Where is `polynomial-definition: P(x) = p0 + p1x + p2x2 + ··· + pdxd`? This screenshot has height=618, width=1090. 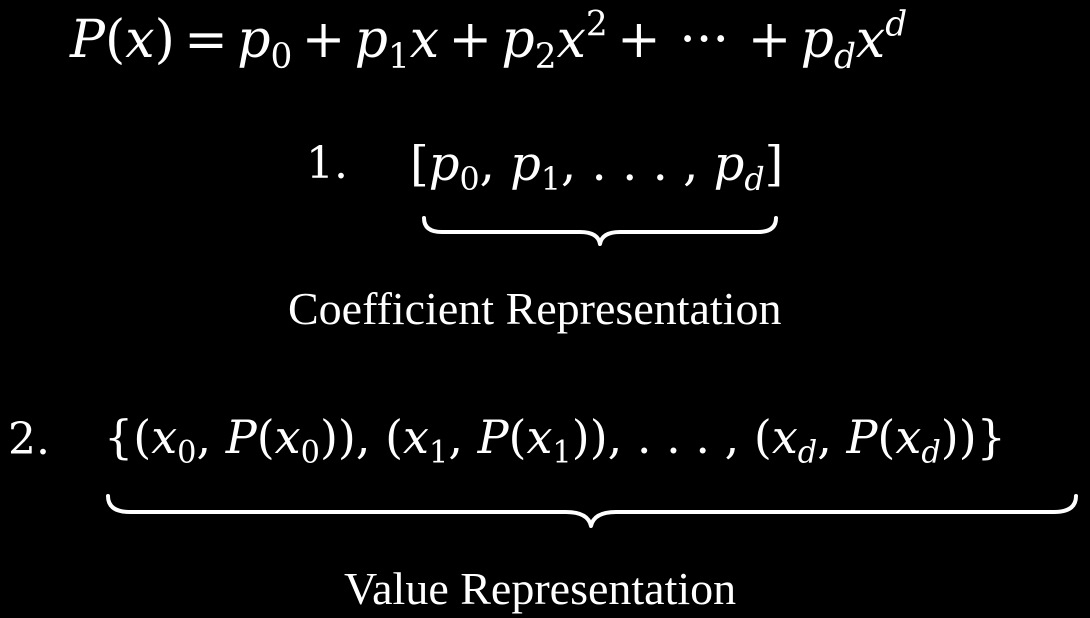
polynomial-definition: P(x) = p0 + p1x + p2x2 + ··· + pdxd is located at coordinates (489, 40).